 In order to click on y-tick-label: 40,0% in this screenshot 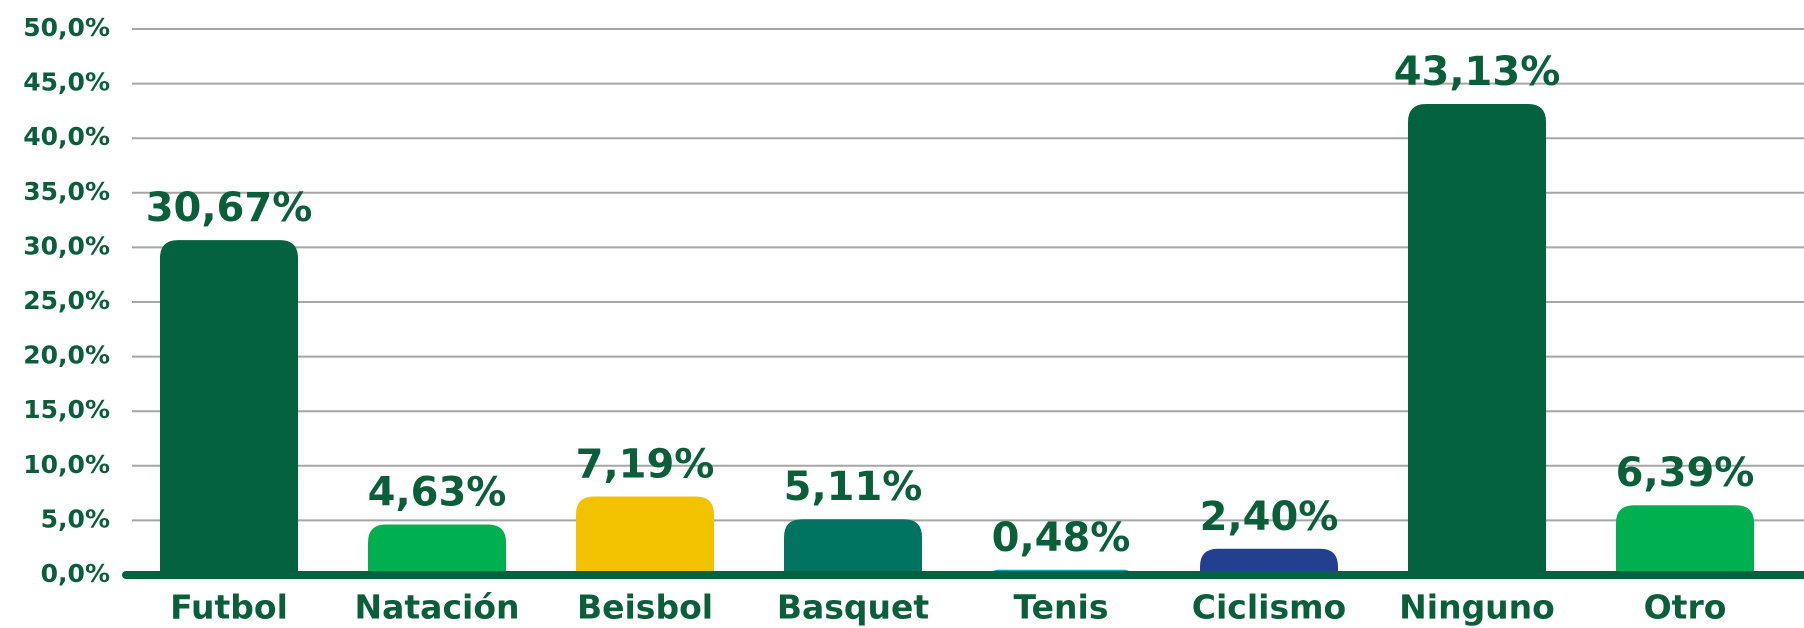, I will do `click(66, 136)`.